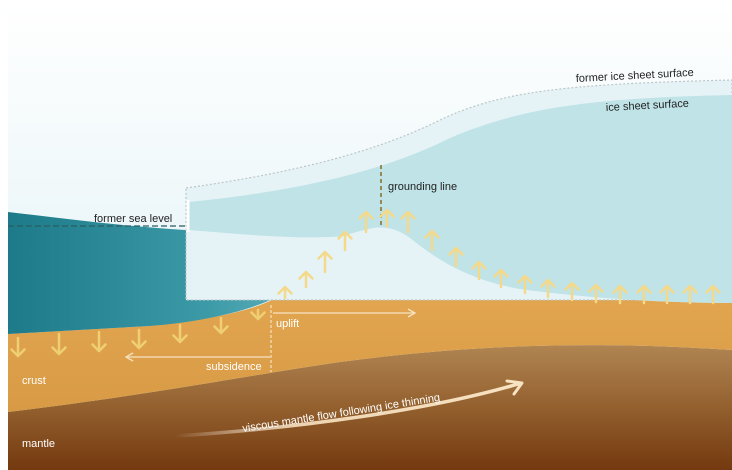  Describe the element at coordinates (287, 324) in the screenshot. I see `uplift-label: uplift` at that location.